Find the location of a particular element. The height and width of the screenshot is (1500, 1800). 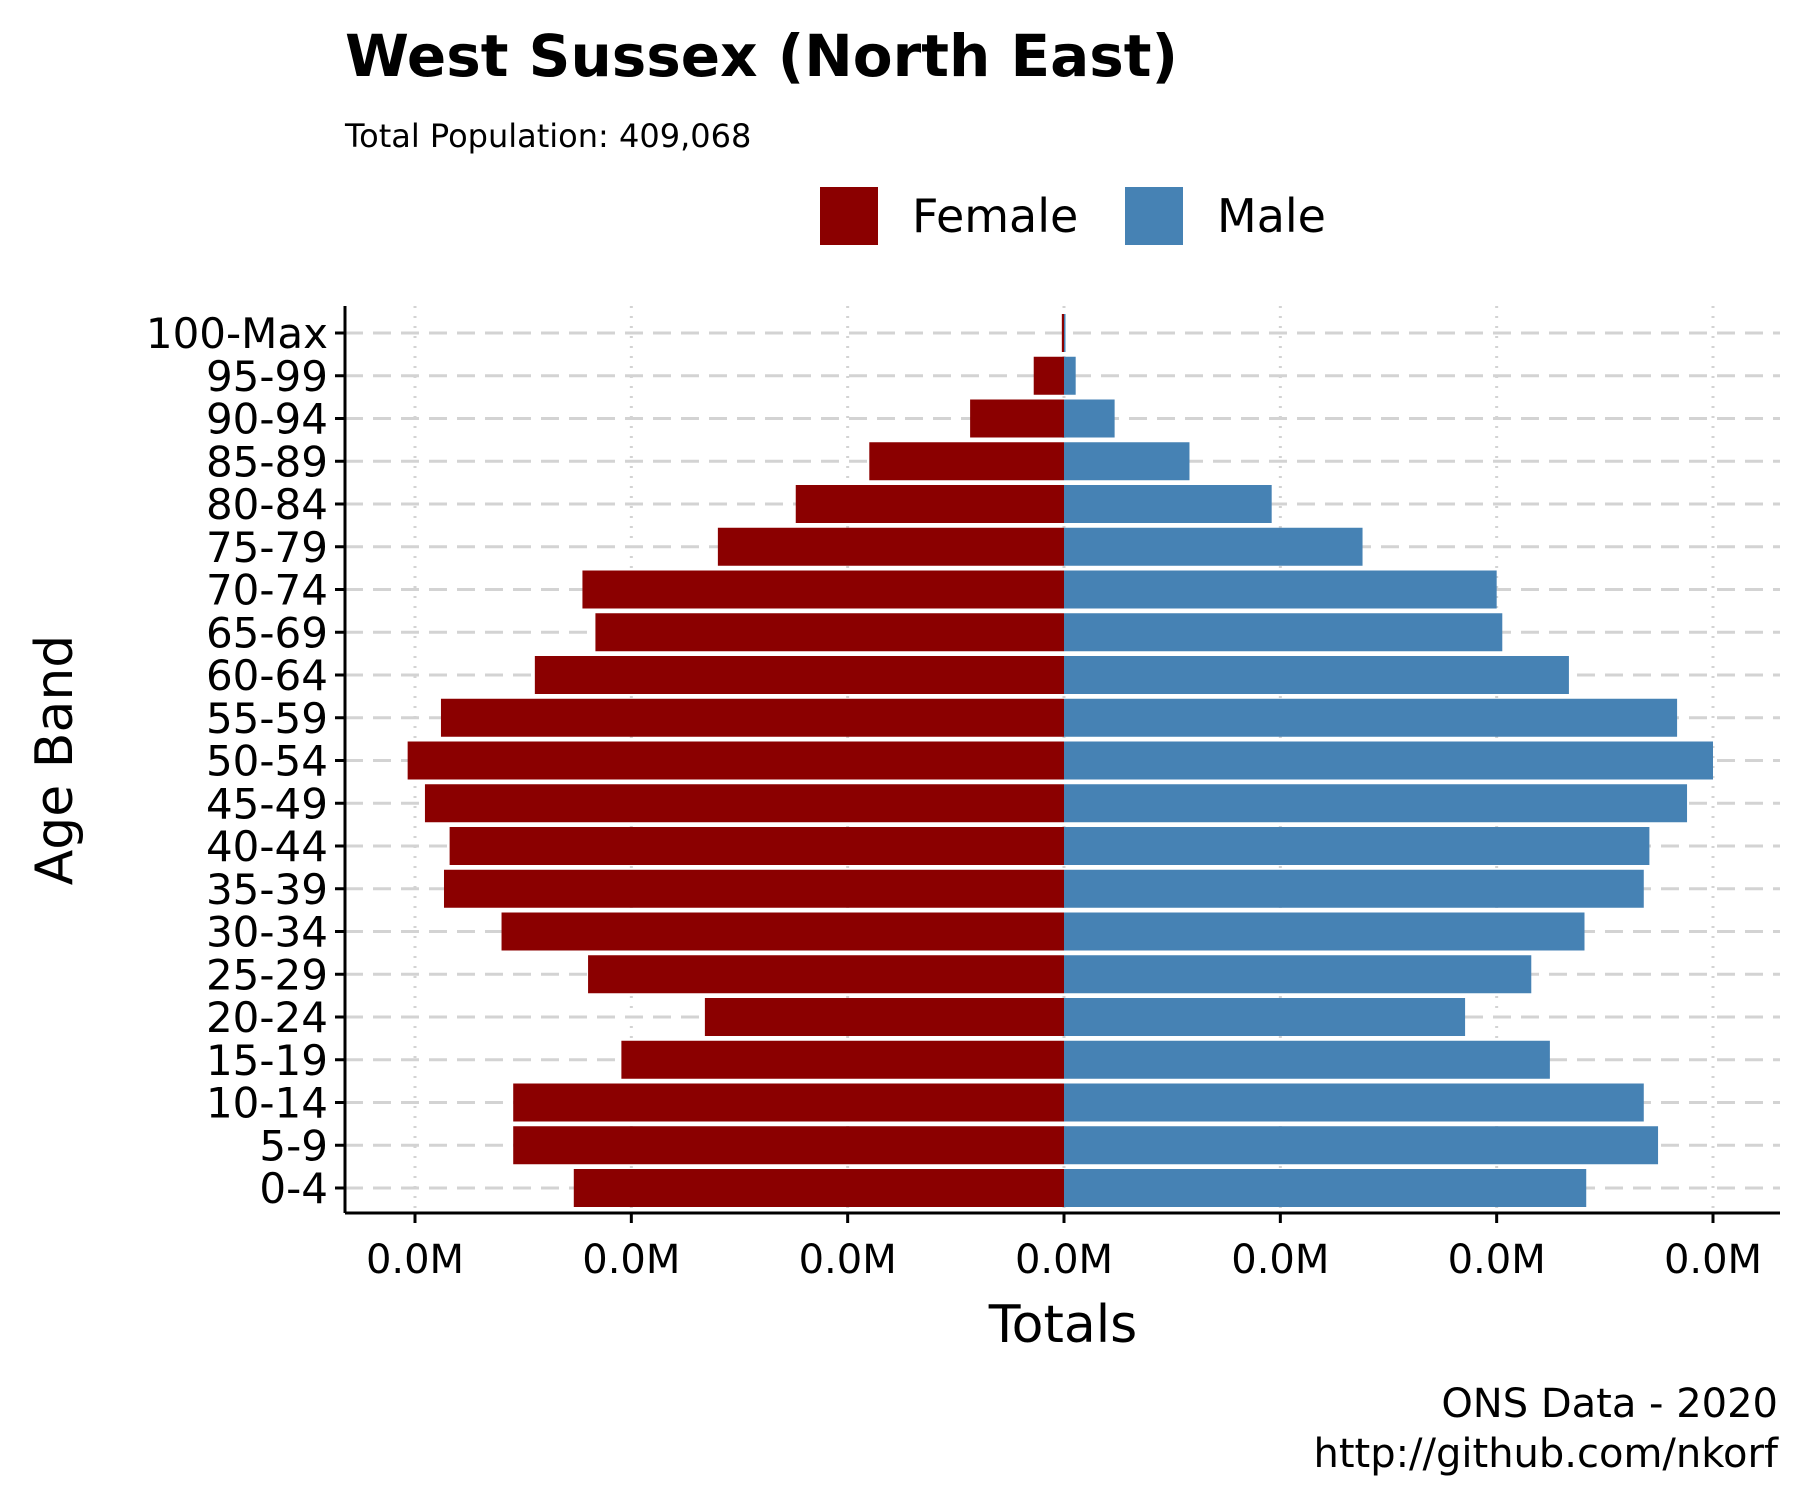

y-tick-label-75-79: 75-79 is located at coordinates (267, 547).